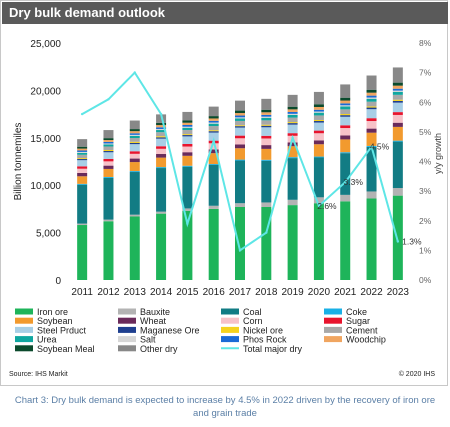  I want to click on y2-axis-label: y/y growth, so click(438, 153).